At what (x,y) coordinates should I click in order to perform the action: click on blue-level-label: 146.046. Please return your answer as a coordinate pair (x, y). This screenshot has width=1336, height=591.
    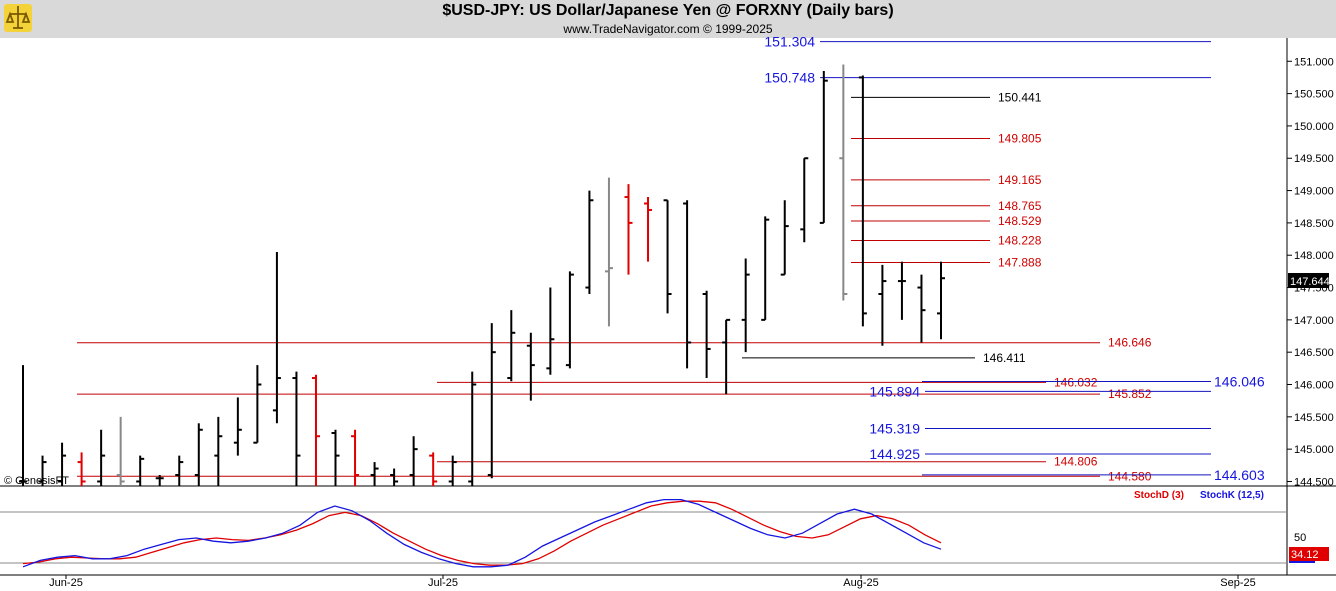
    Looking at the image, I should click on (1239, 382).